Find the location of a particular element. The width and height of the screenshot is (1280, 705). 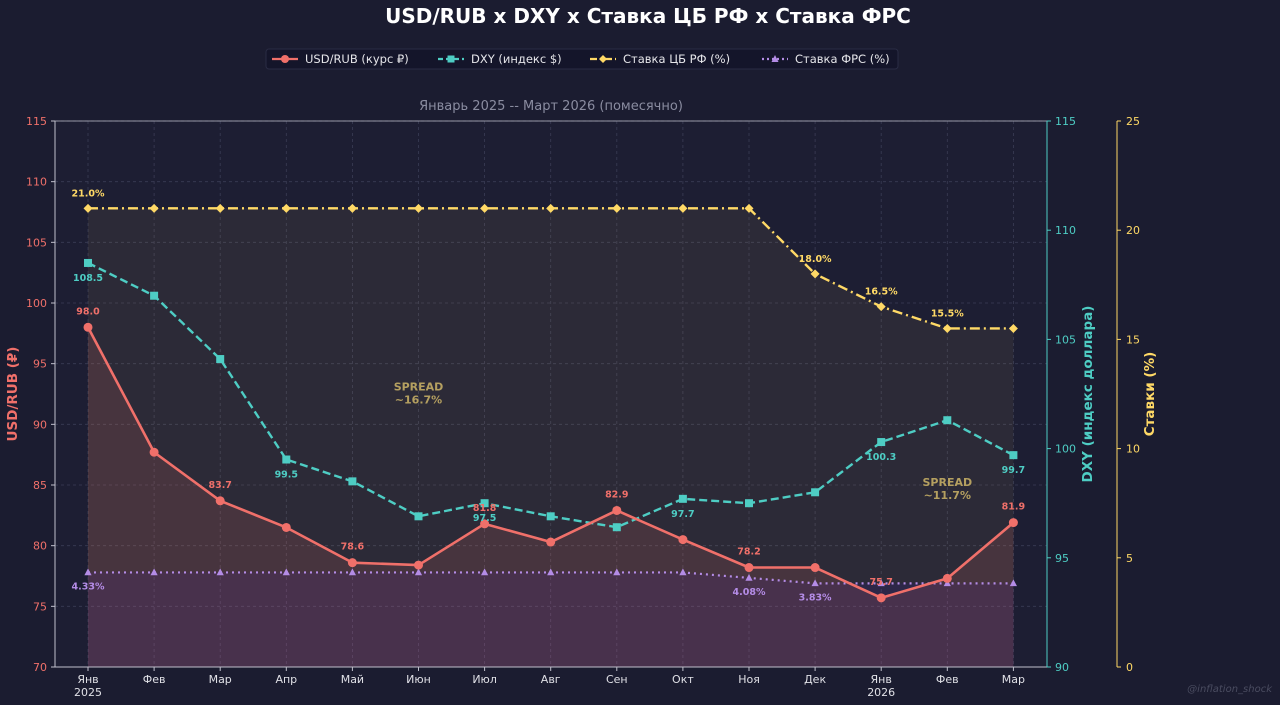

spread-annotation: ~11.7% is located at coordinates (947, 495).